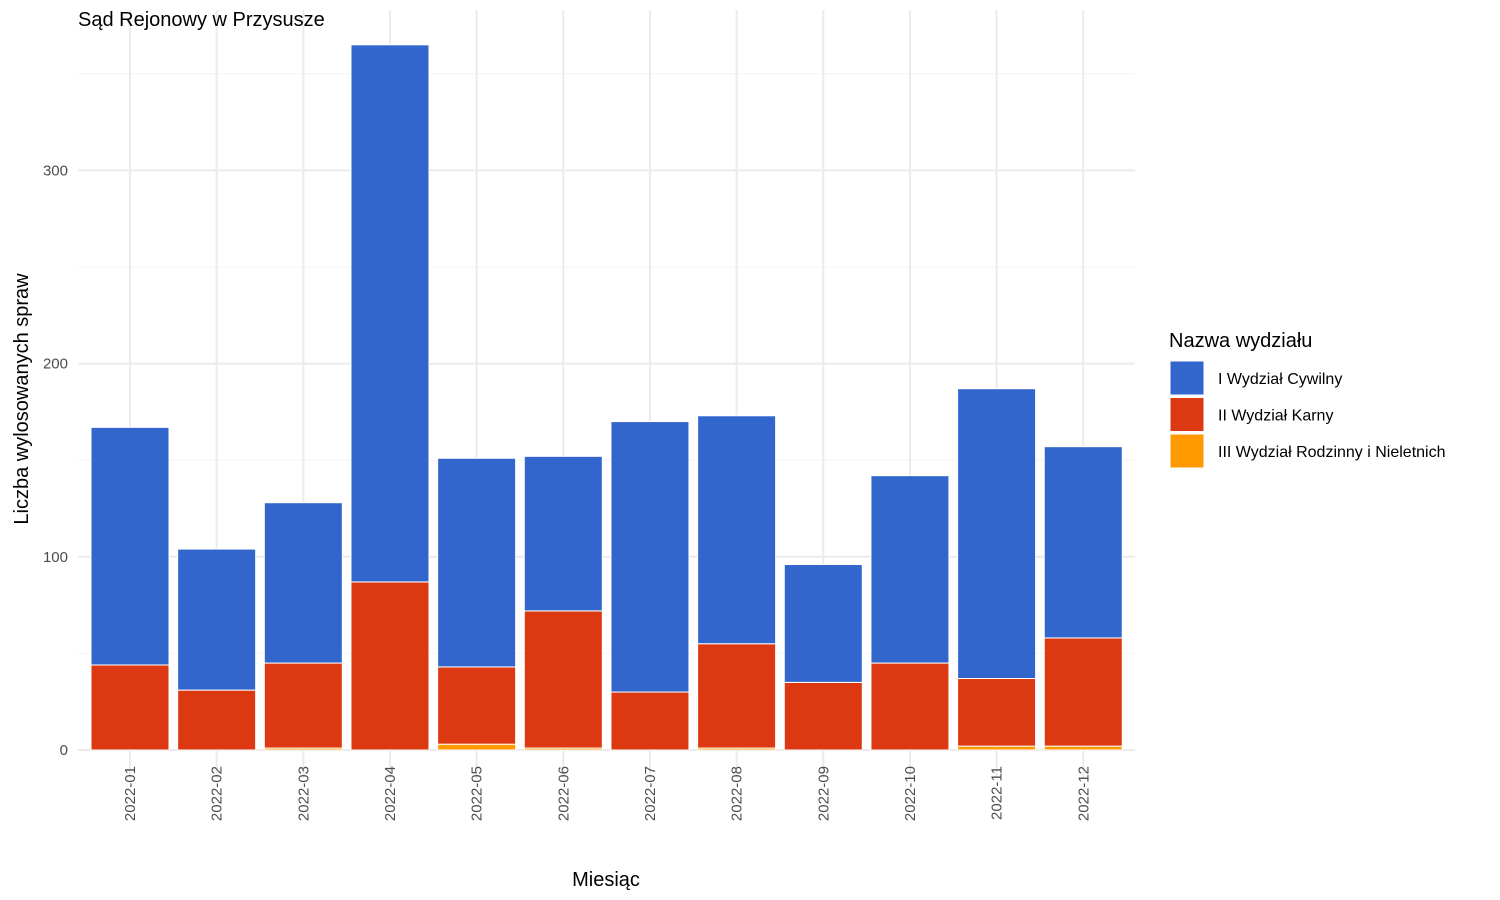 The image size is (1500, 900). Describe the element at coordinates (650, 721) in the screenshot. I see `bar-2022-07-ii-wydzial-karny` at that location.